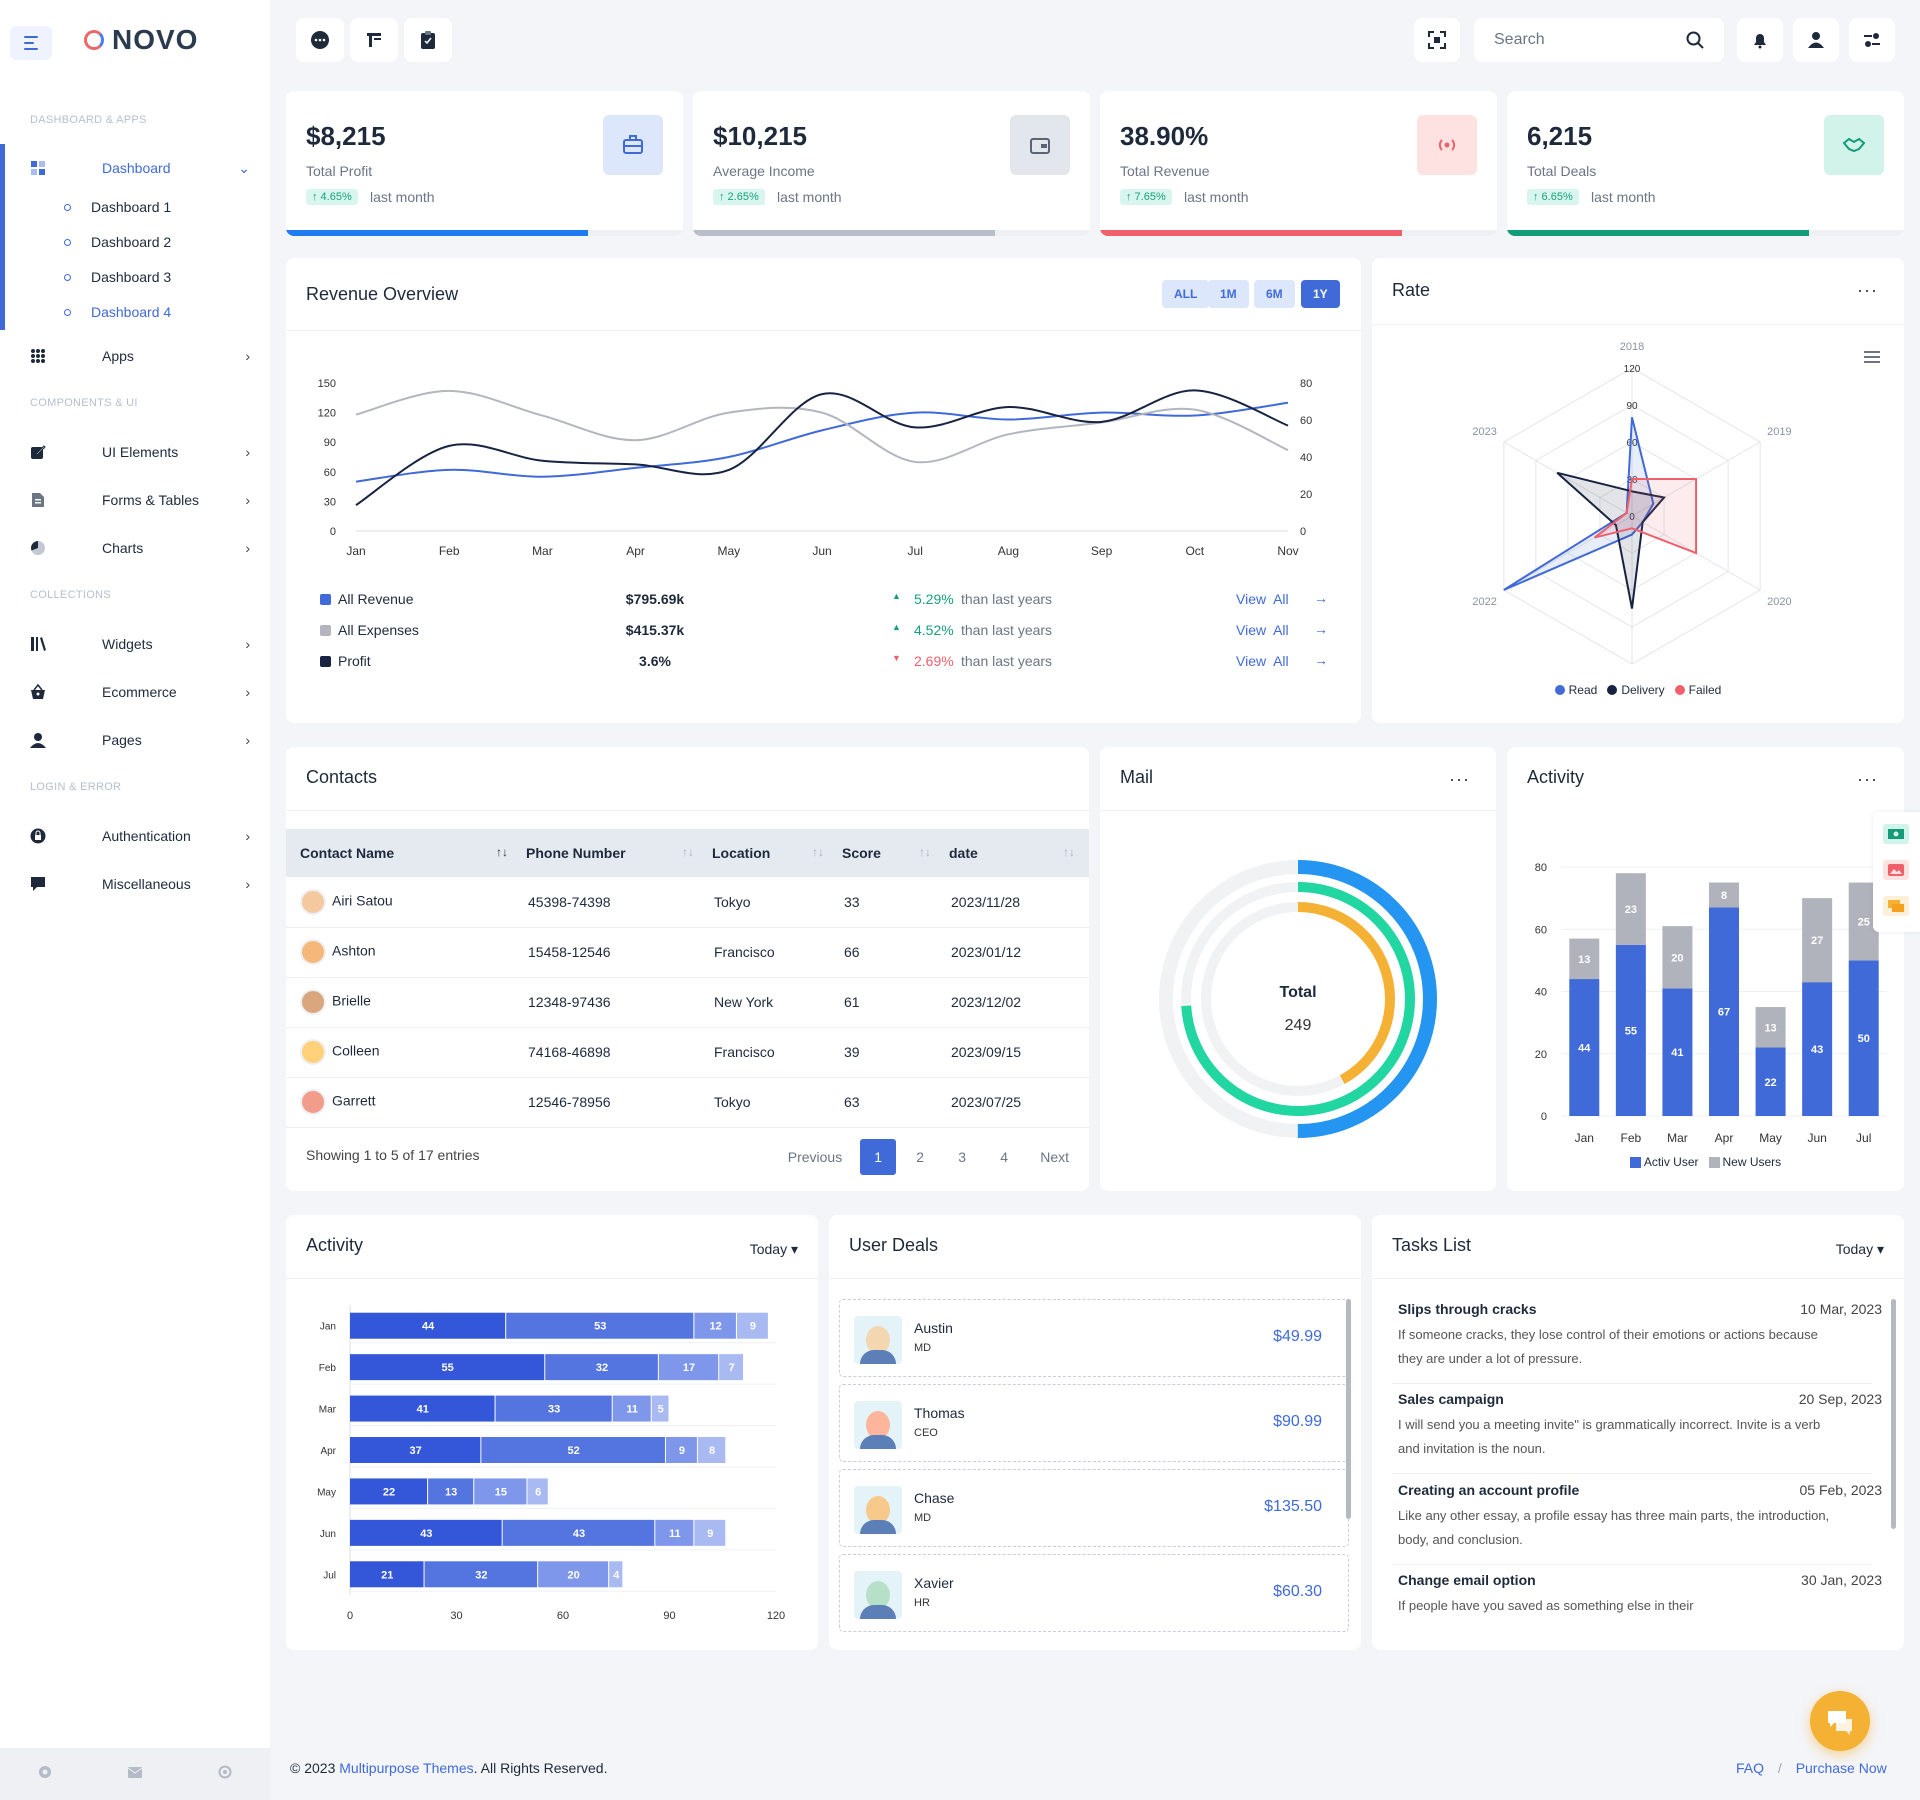 Image resolution: width=1920 pixels, height=1800 pixels. What do you see at coordinates (117, 242) in the screenshot?
I see `sidebar-subitem-dashboard-2: Dashboard 2` at bounding box center [117, 242].